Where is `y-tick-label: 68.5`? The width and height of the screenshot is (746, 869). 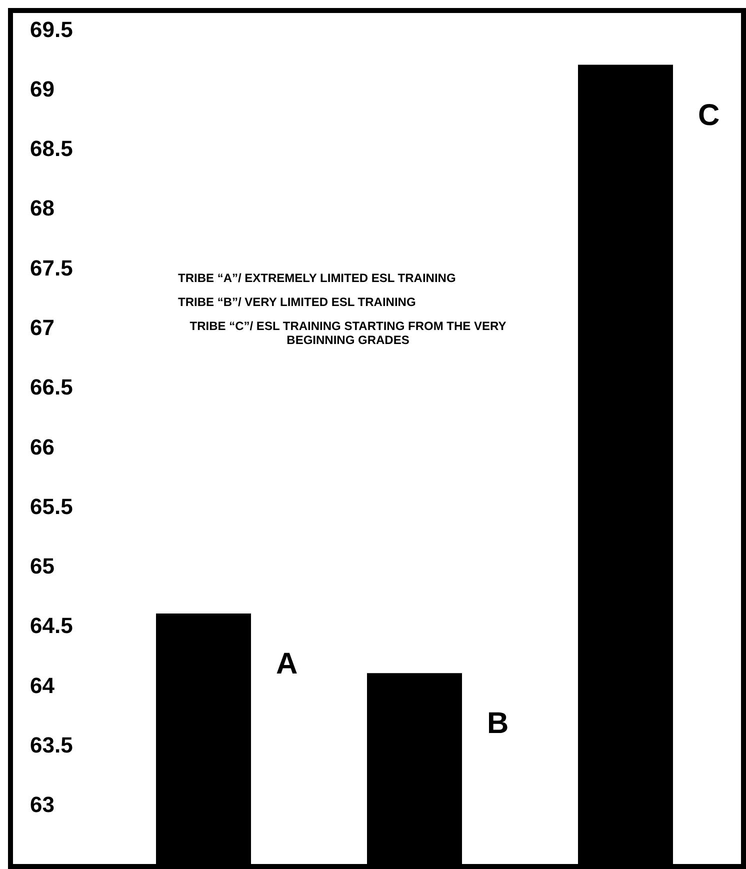
y-tick-label: 68.5 is located at coordinates (51, 149).